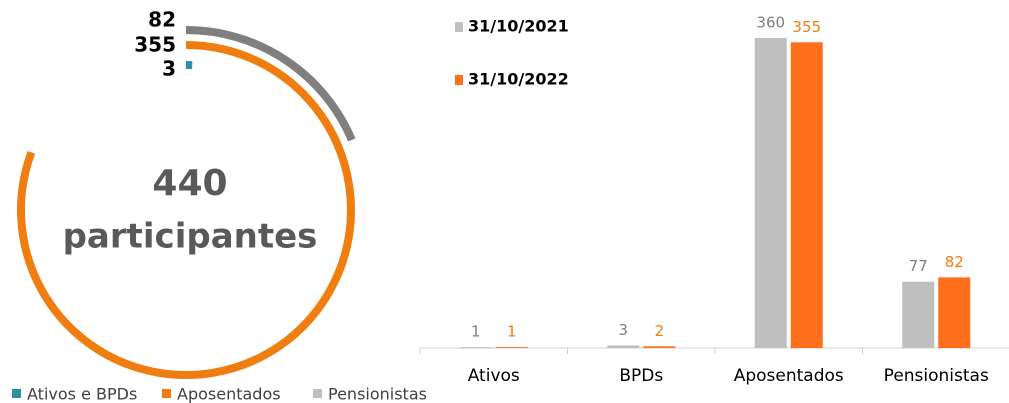  What do you see at coordinates (169, 69) in the screenshot?
I see `ring-value-label: 3` at bounding box center [169, 69].